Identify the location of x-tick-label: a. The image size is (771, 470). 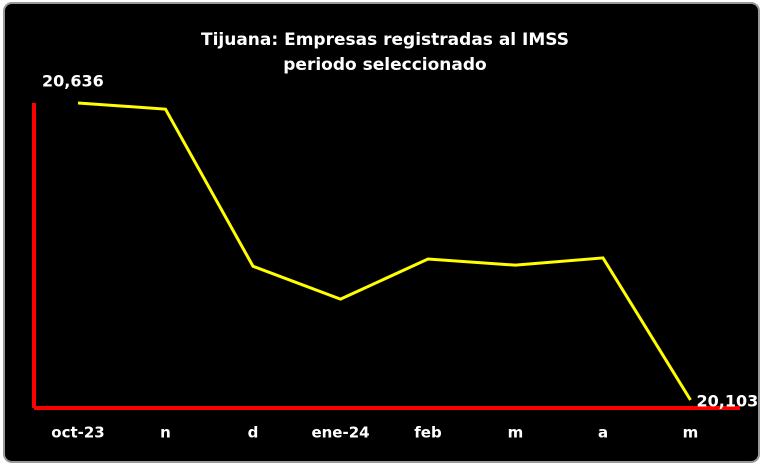
(603, 433).